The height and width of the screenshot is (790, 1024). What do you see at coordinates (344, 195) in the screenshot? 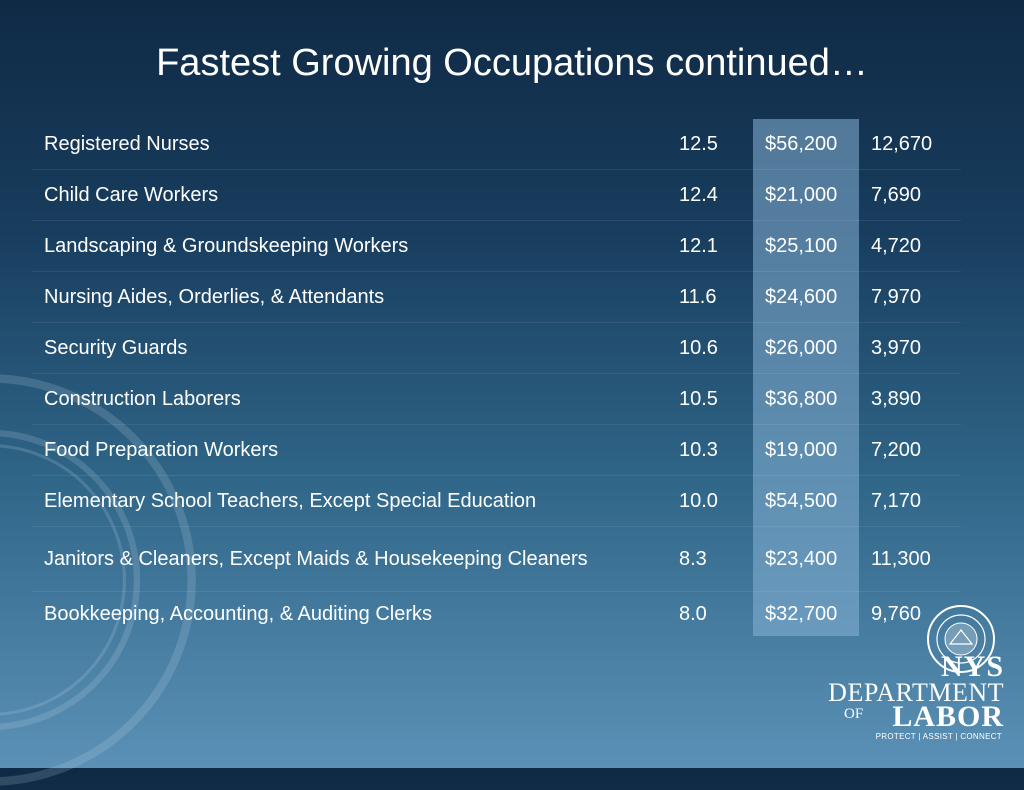
I see `occupation-name: Child Care Workers` at bounding box center [344, 195].